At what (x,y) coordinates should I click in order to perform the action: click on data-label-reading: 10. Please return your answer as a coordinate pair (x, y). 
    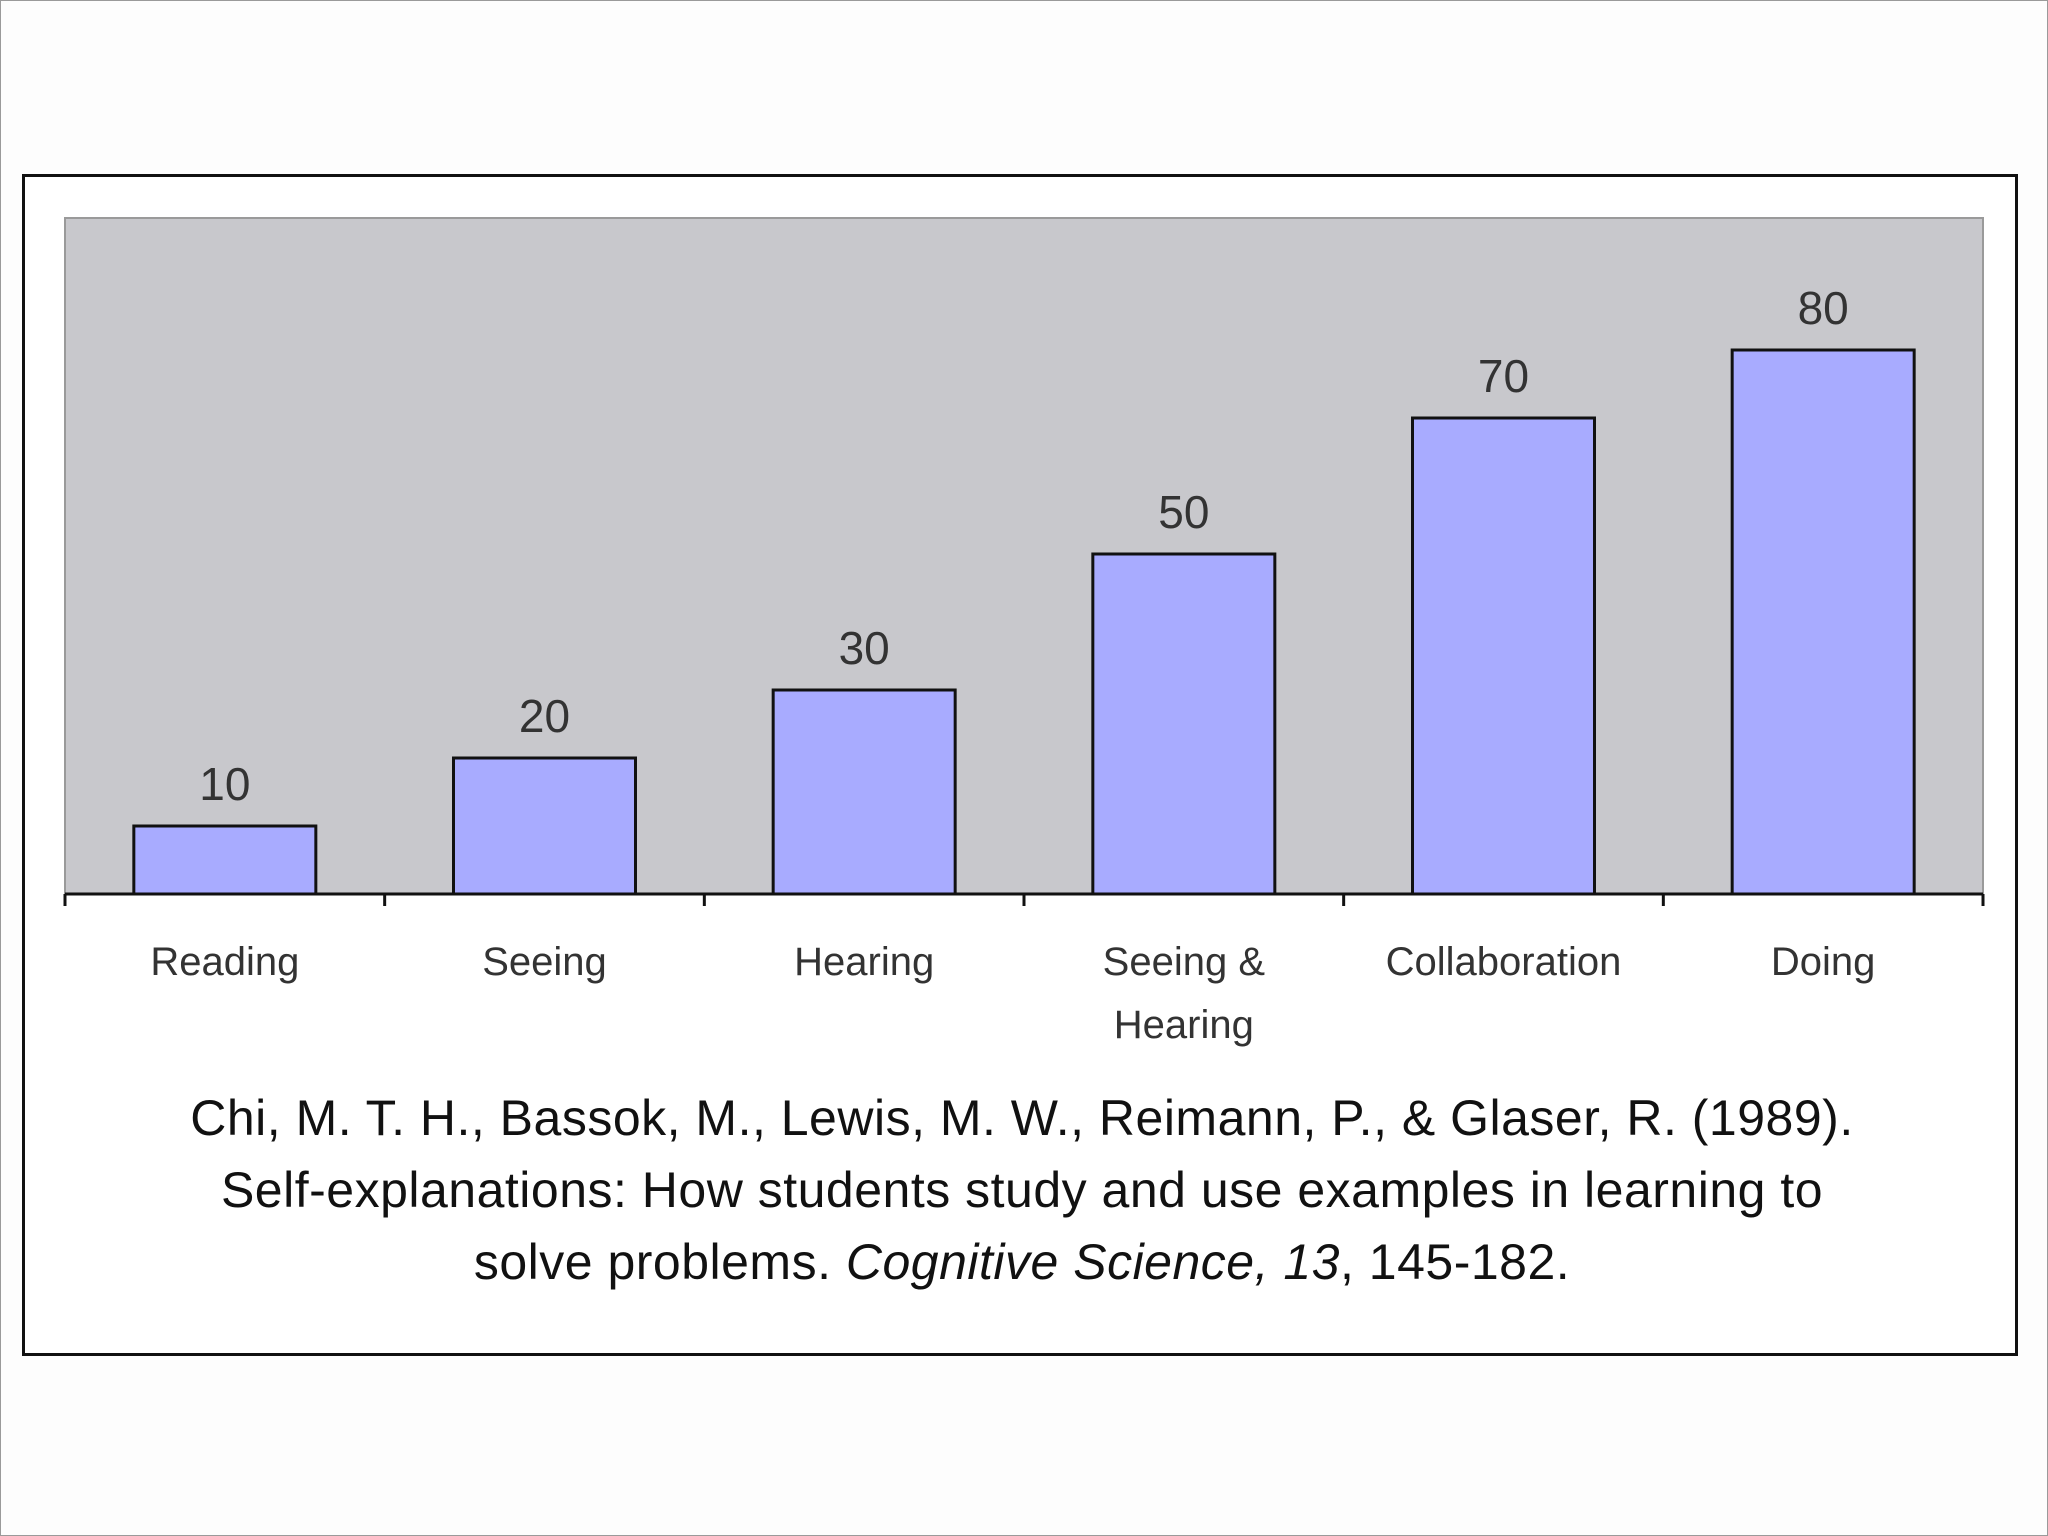
    Looking at the image, I should click on (224, 784).